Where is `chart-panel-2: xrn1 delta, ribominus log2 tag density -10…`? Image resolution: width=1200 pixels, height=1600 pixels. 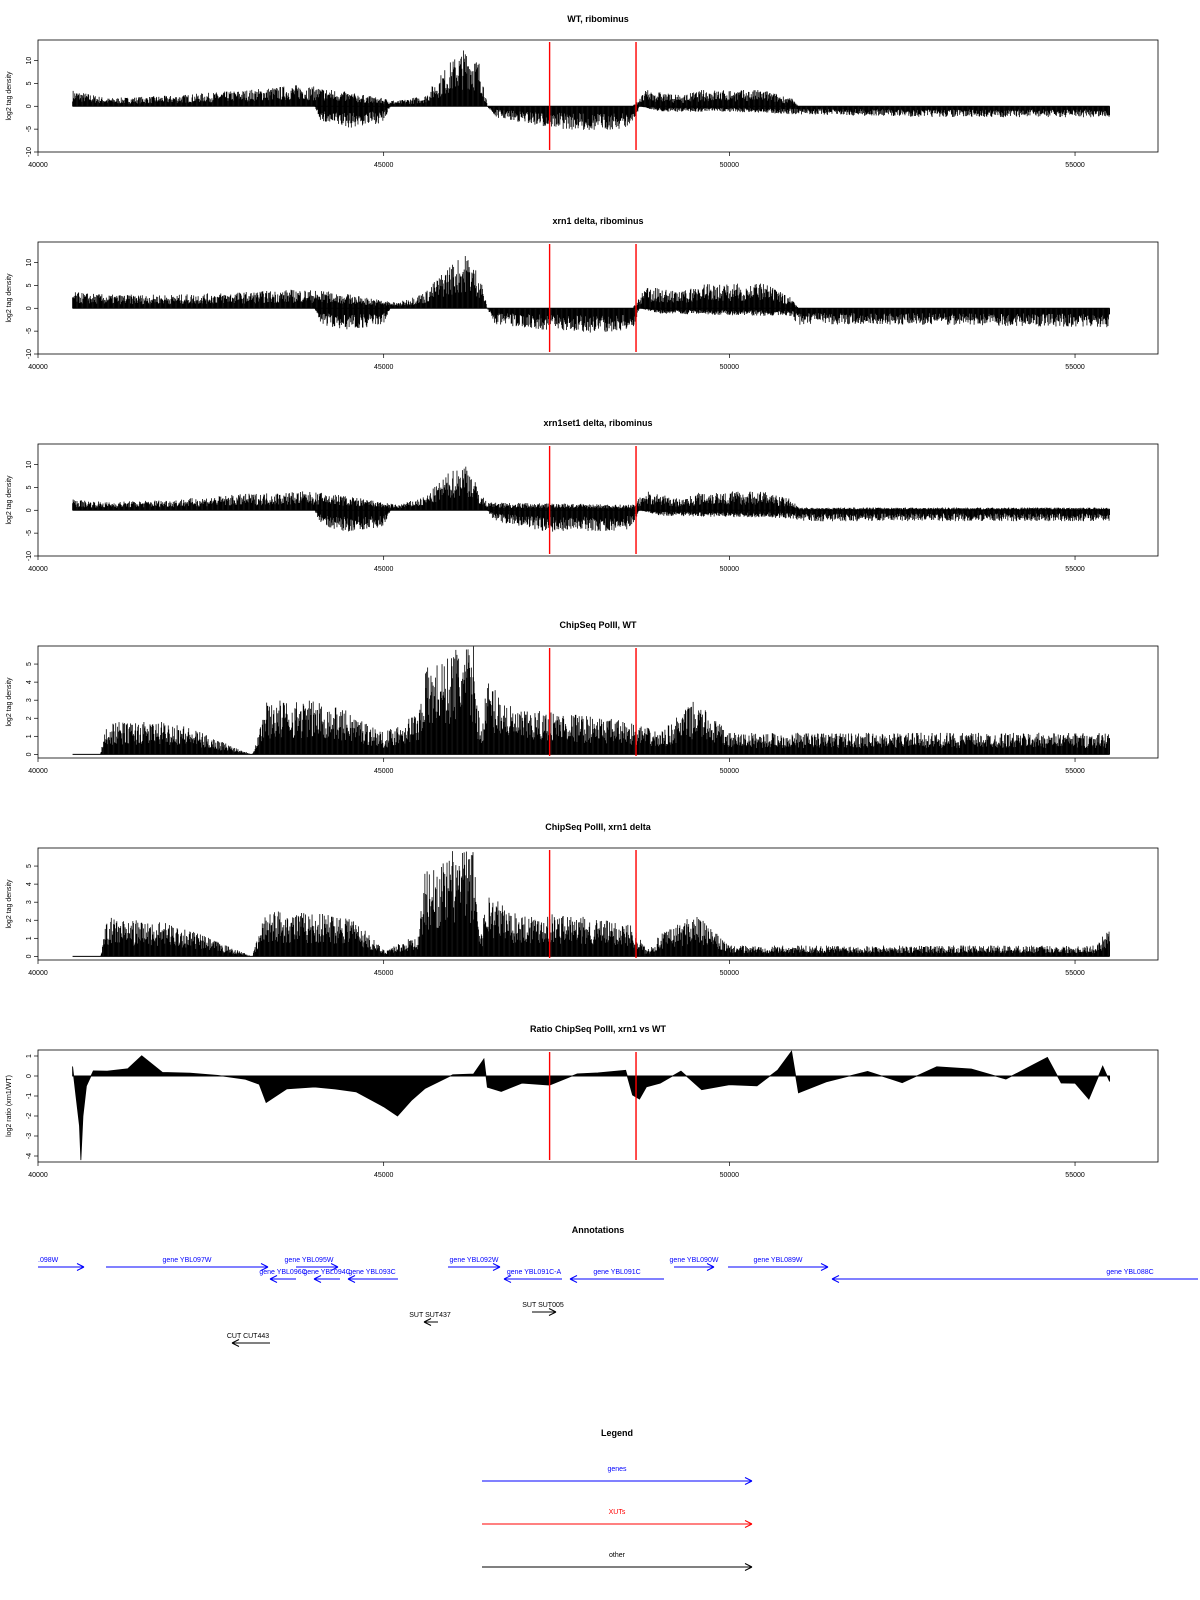
chart-panel-2: xrn1 delta, ribominus log2 tag density -10… is located at coordinates (582, 293).